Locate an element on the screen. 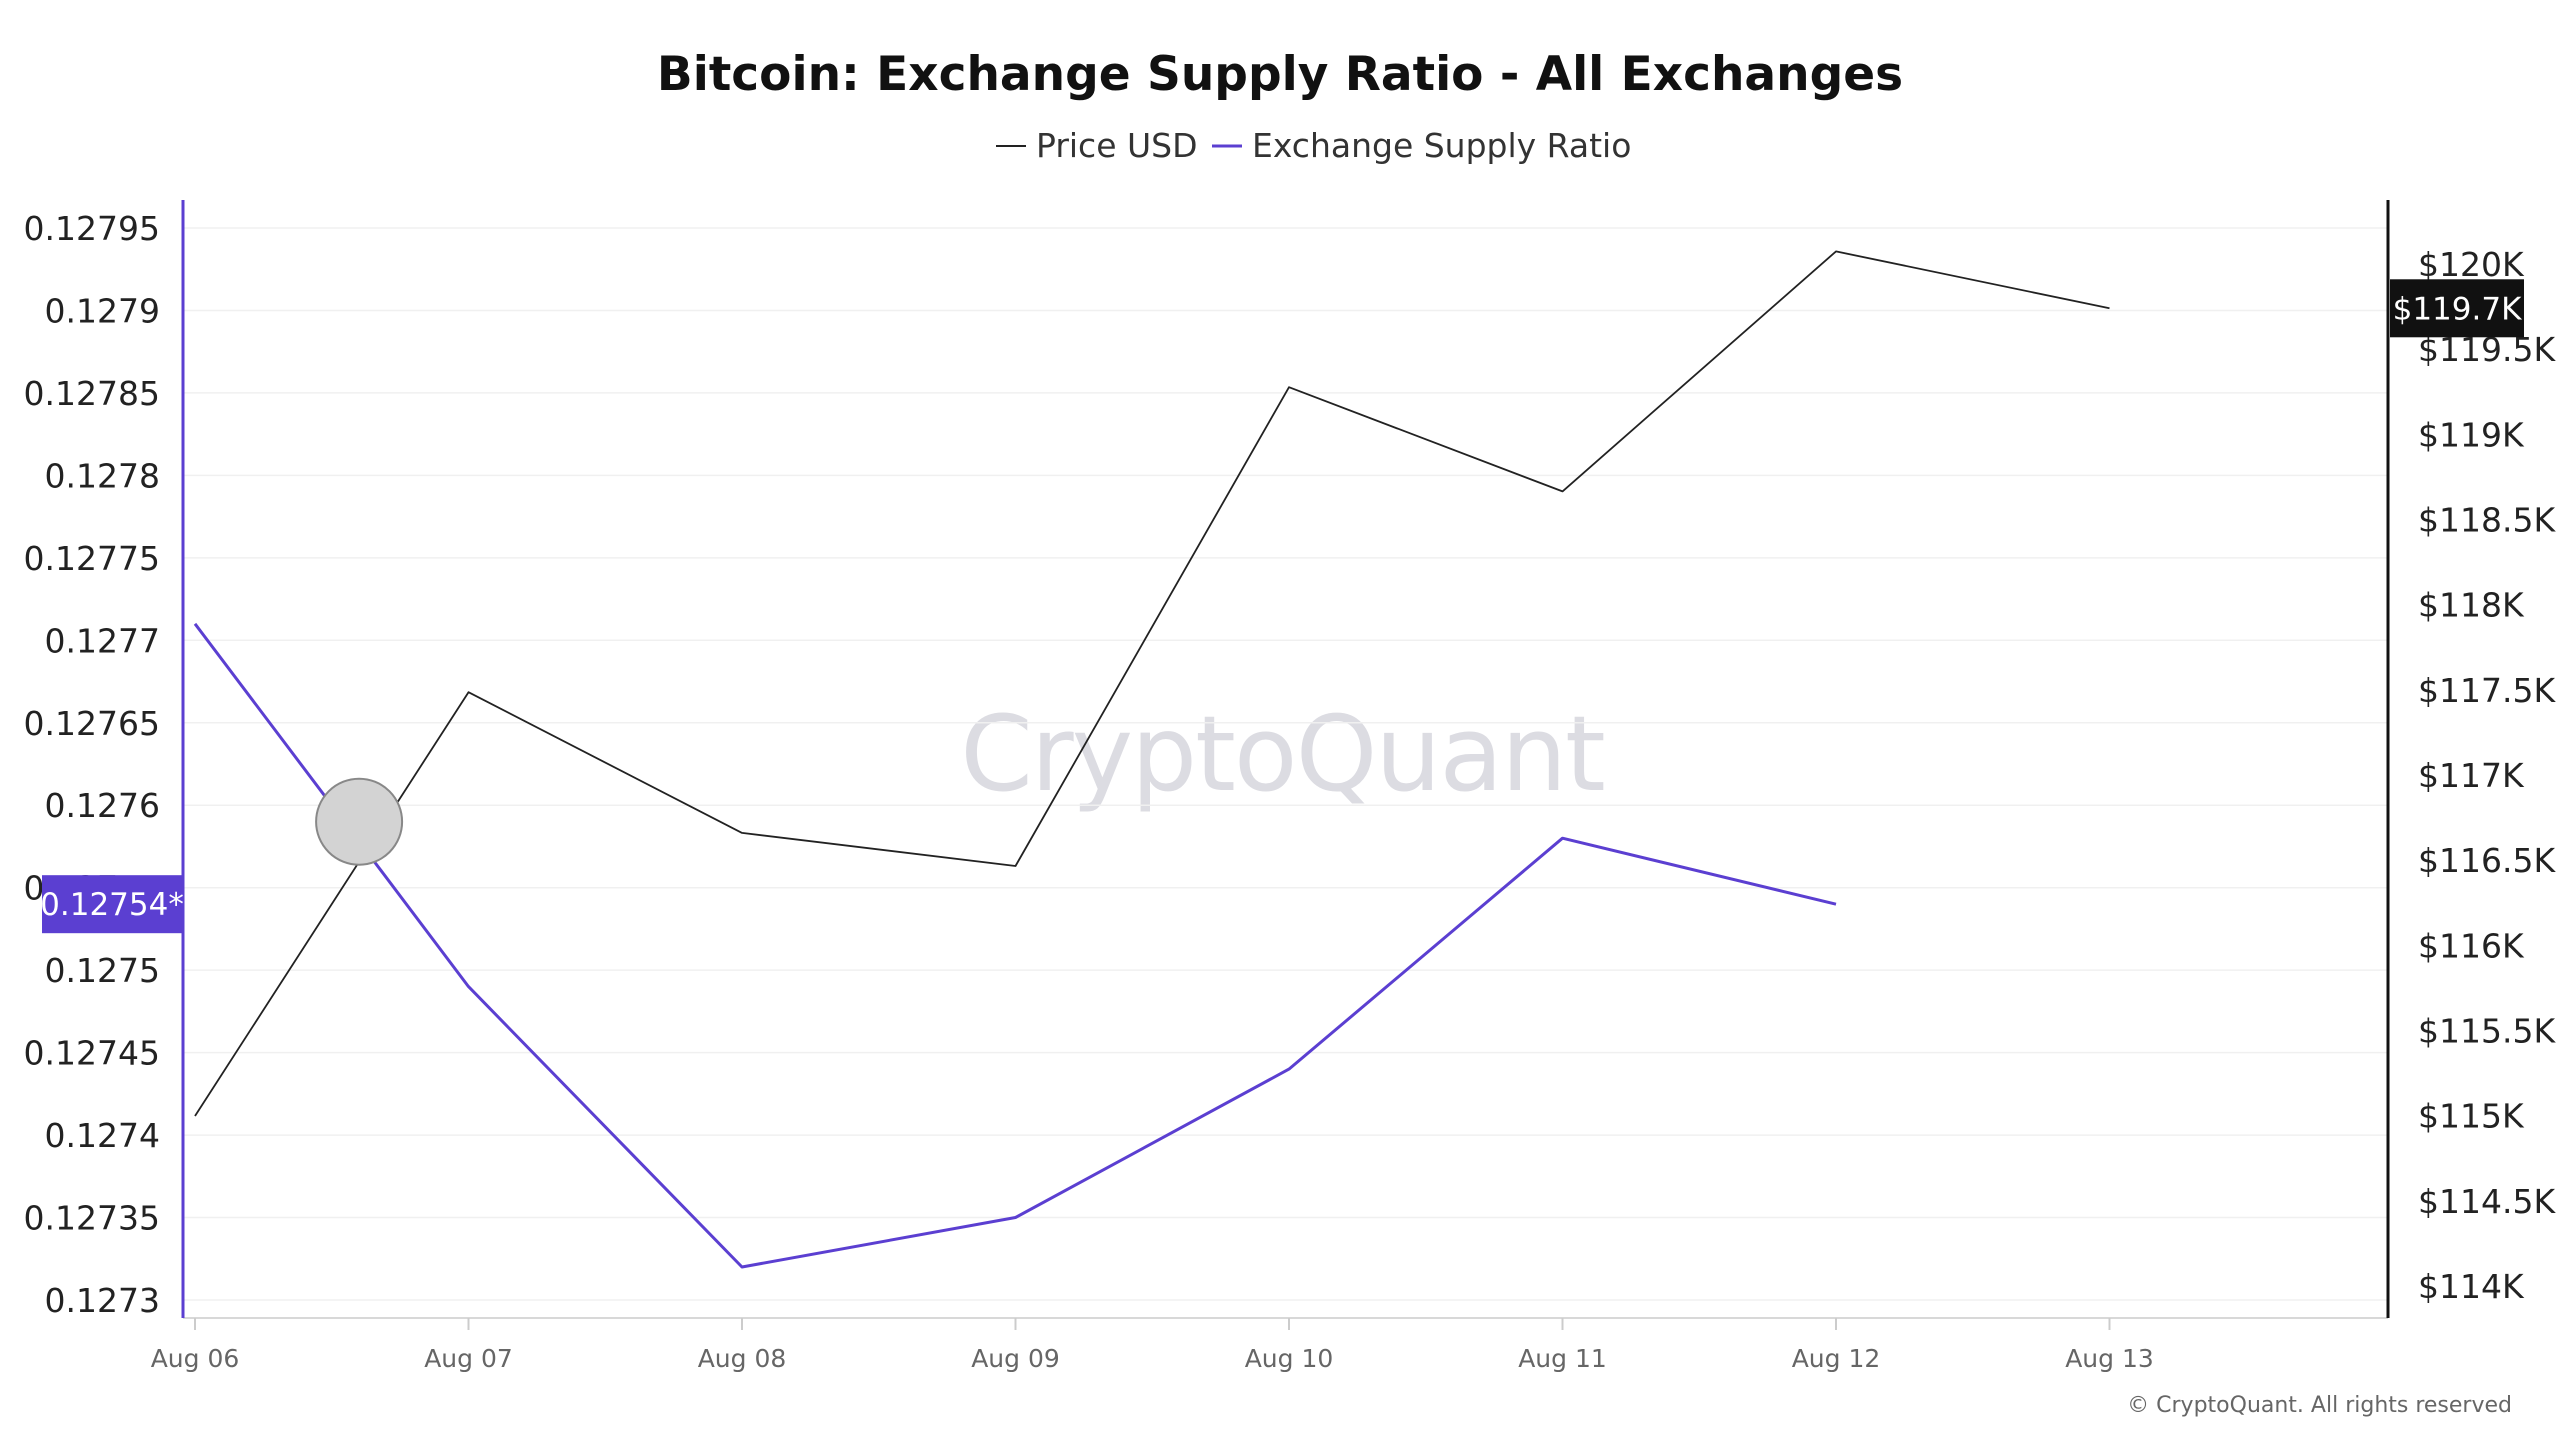 This screenshot has height=1440, width=2560. left-tick-label: 0.12795 is located at coordinates (92, 228).